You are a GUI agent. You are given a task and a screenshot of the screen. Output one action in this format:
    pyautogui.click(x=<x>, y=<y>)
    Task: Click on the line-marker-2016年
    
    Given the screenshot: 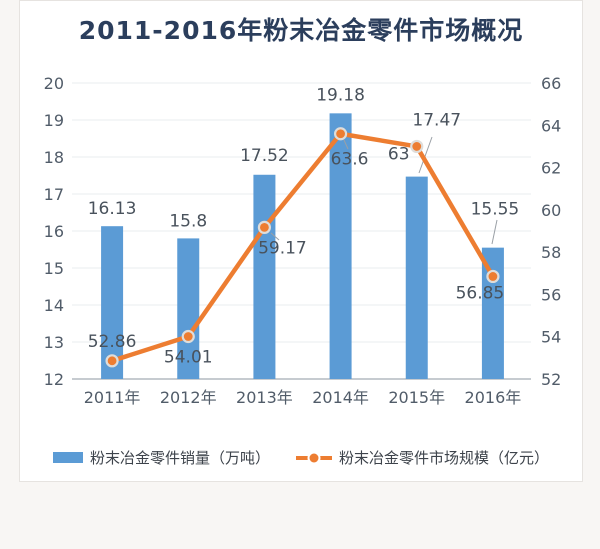 What is the action you would take?
    pyautogui.click(x=493, y=276)
    